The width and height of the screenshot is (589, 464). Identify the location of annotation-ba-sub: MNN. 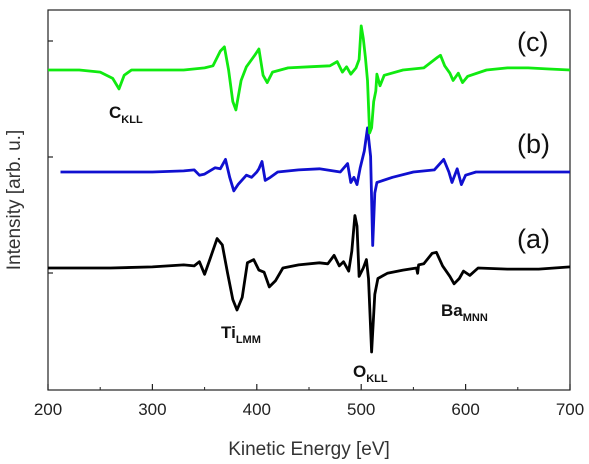
(475, 318).